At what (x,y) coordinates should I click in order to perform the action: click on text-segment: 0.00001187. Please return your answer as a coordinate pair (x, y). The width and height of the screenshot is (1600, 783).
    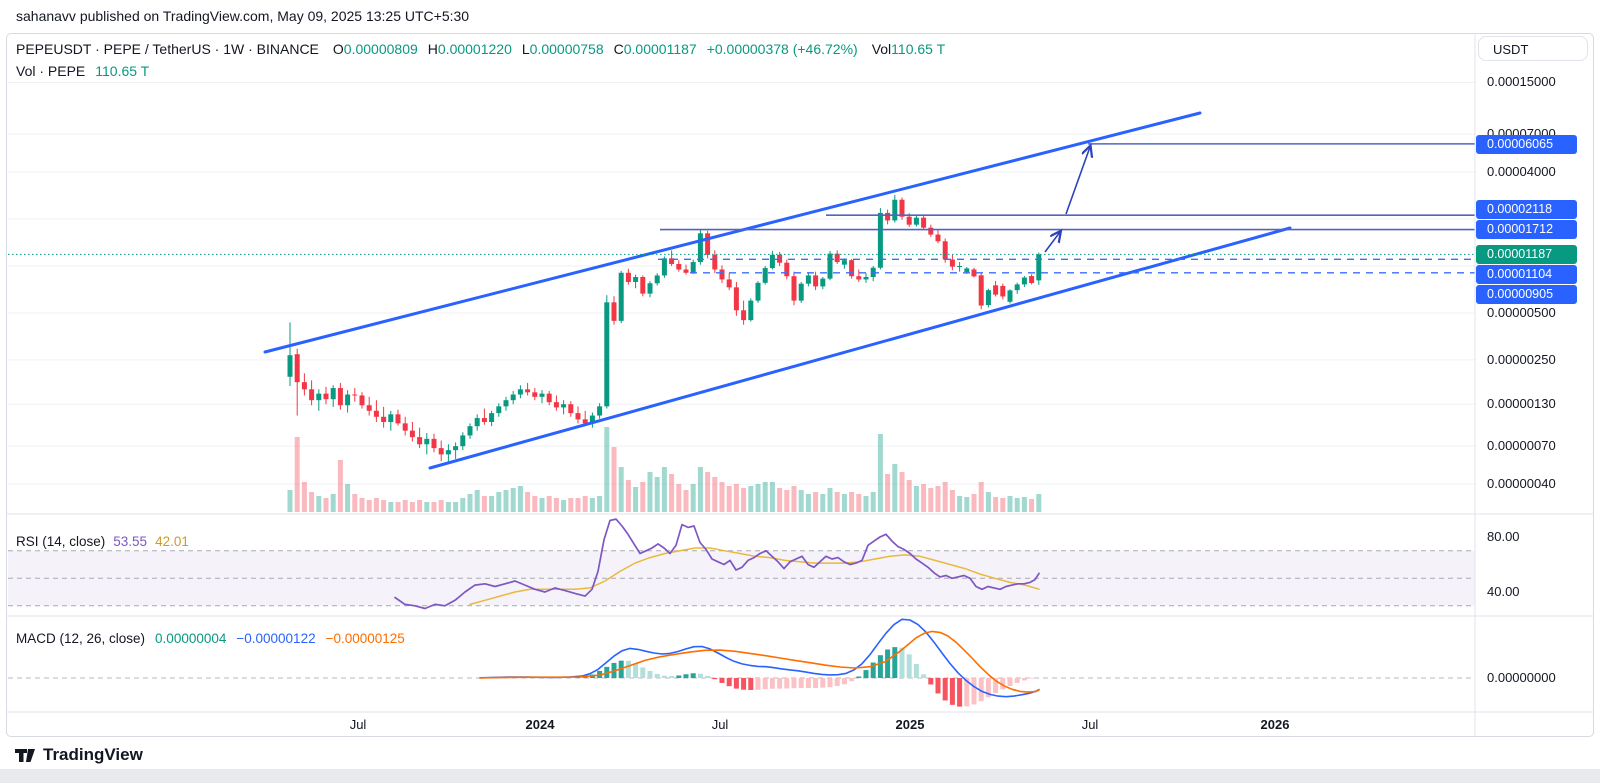
    Looking at the image, I should click on (660, 49).